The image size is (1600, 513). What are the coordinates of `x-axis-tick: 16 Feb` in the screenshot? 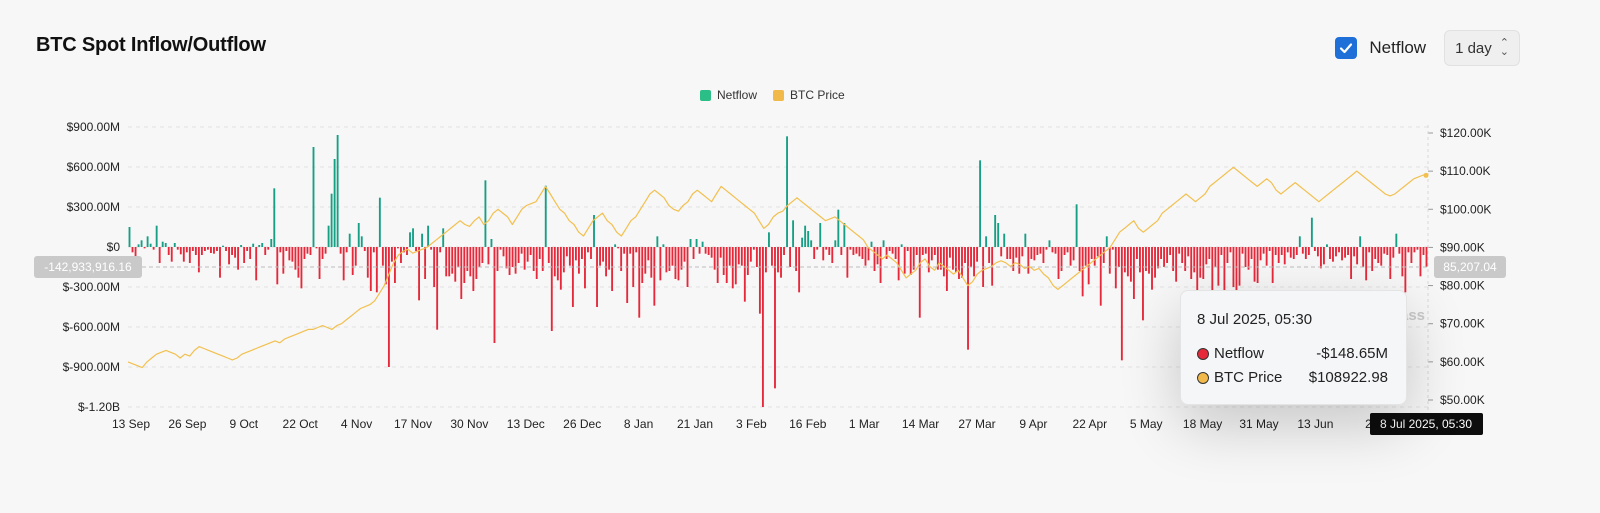 It's located at (808, 424).